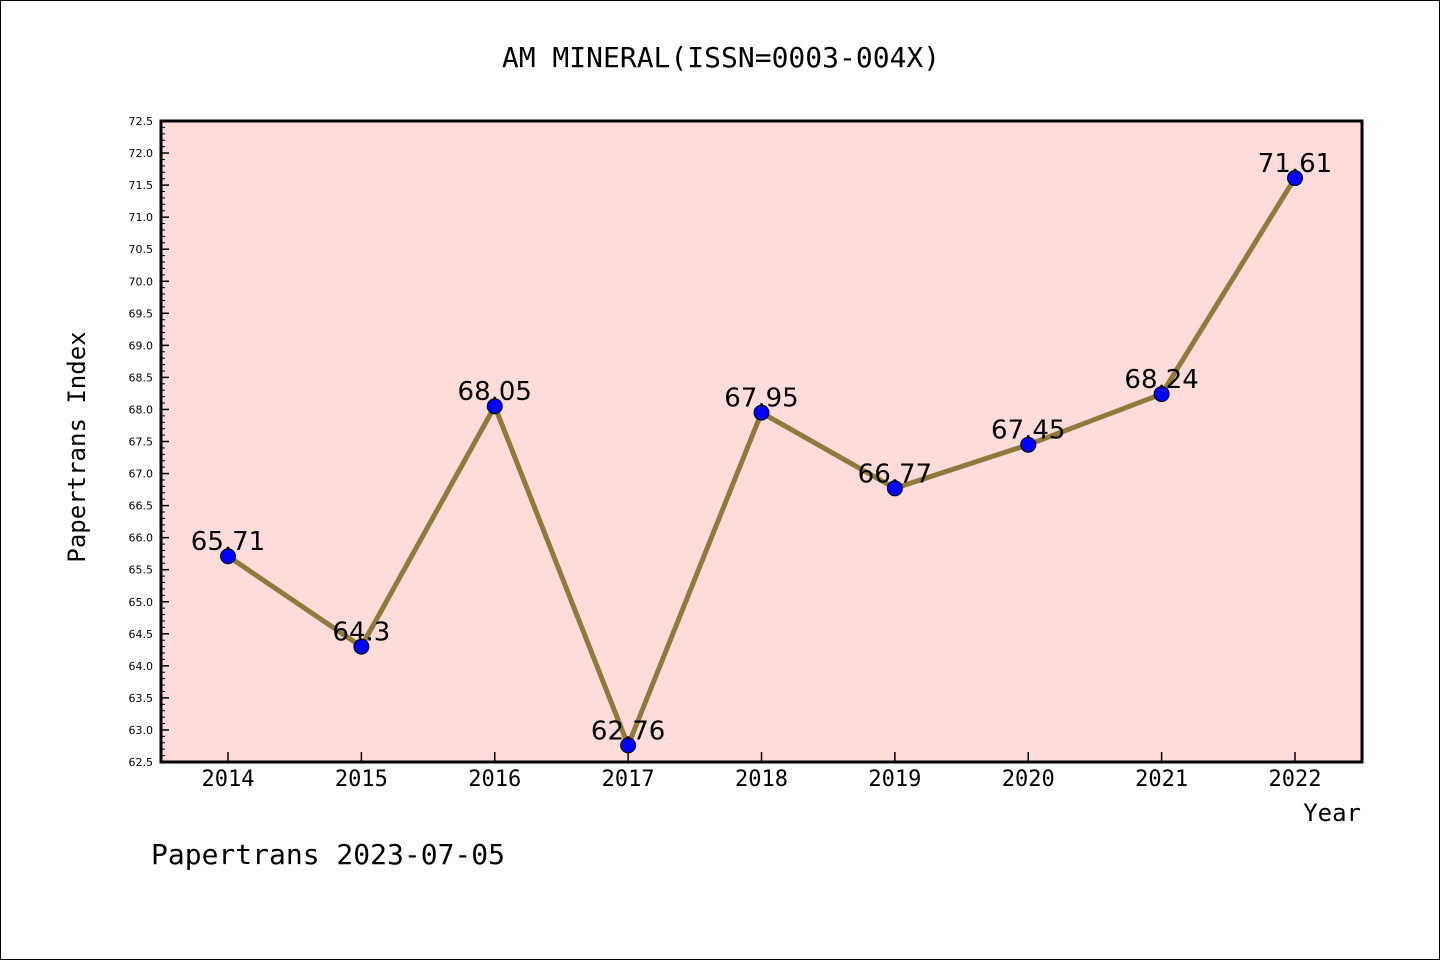  I want to click on y-tick-label: 63.0, so click(141, 730).